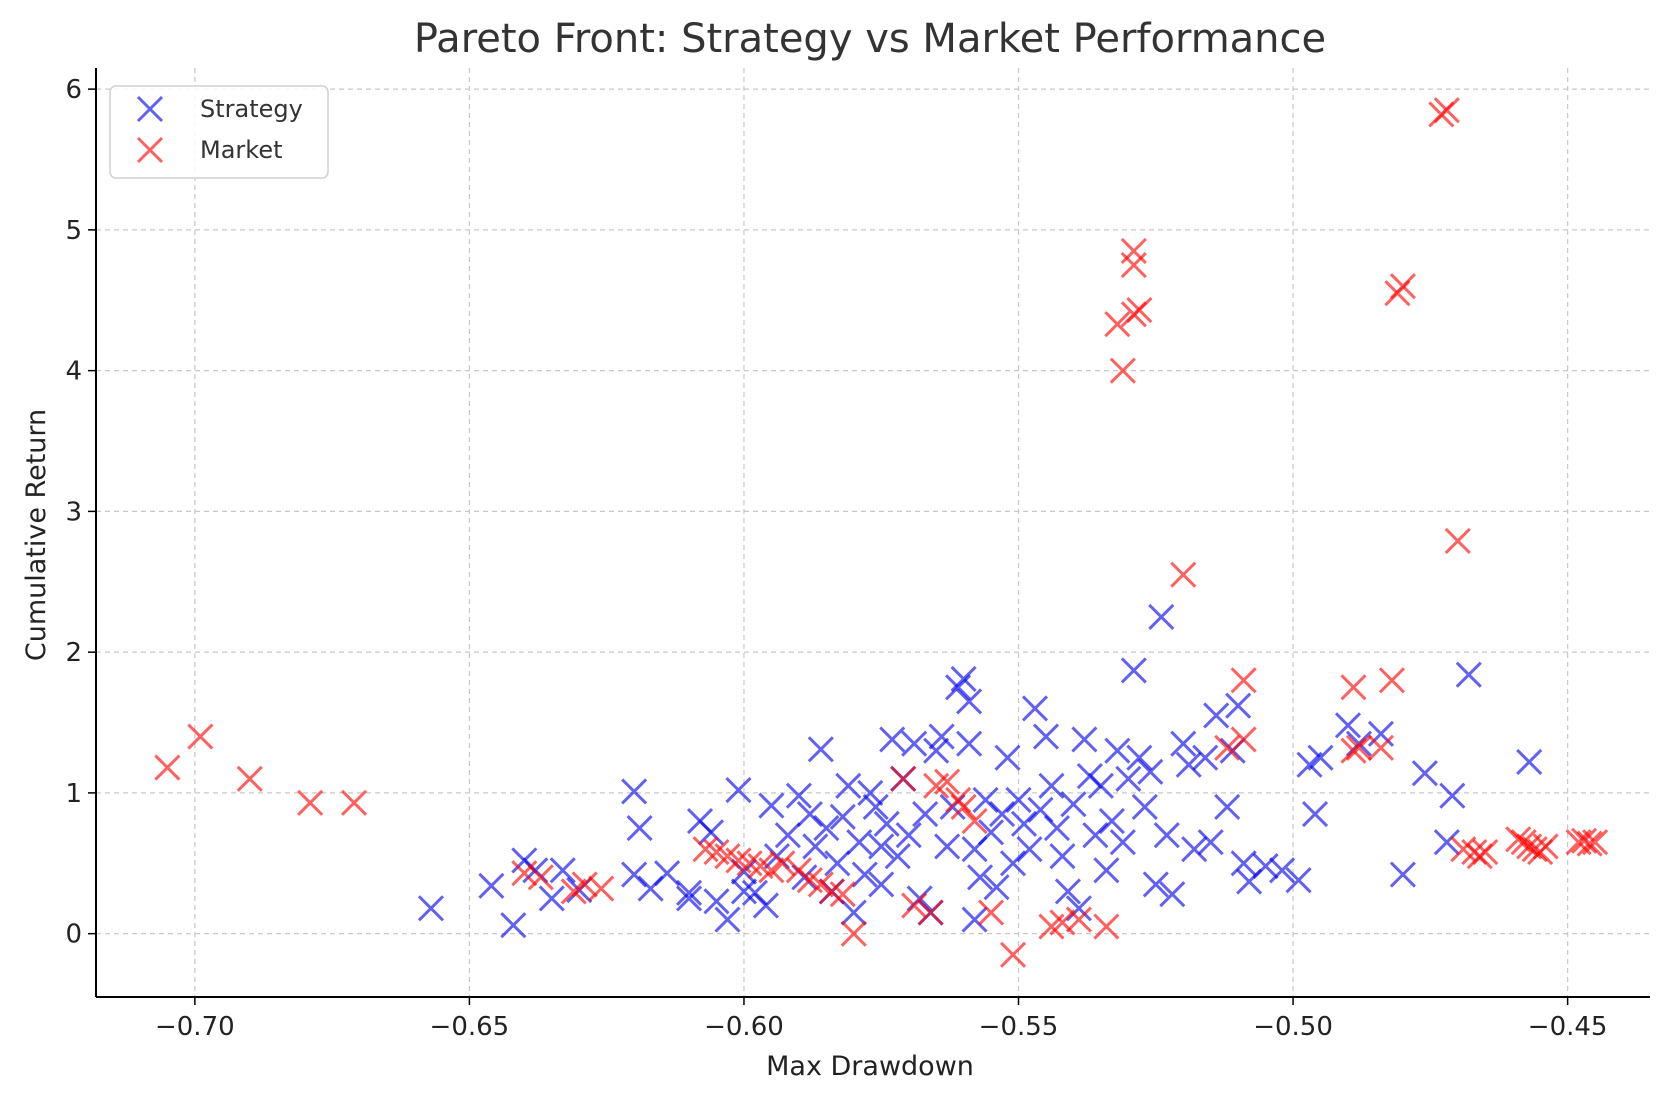 The image size is (1665, 1101). I want to click on x-tick-label: −0.65, so click(470, 1027).